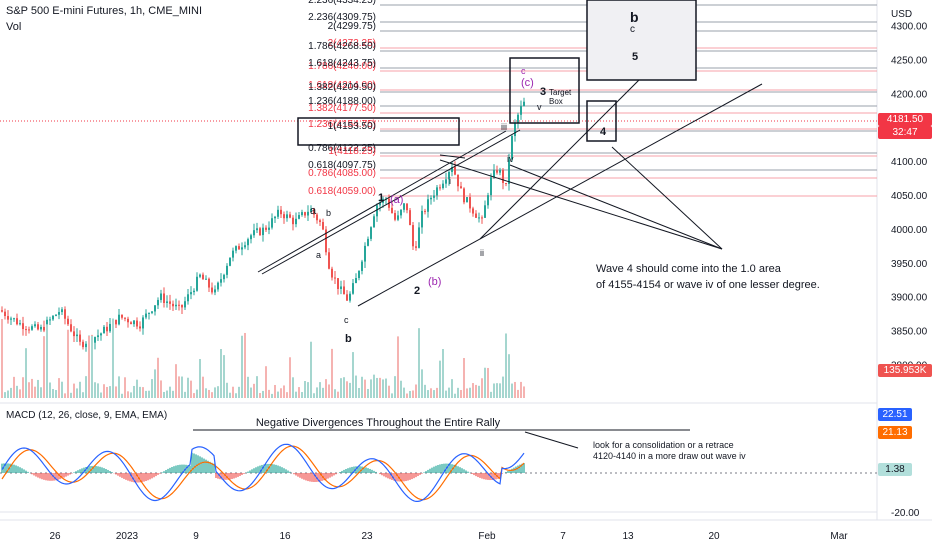  What do you see at coordinates (543, 92) in the screenshot?
I see `wave-3-label: 3` at bounding box center [543, 92].